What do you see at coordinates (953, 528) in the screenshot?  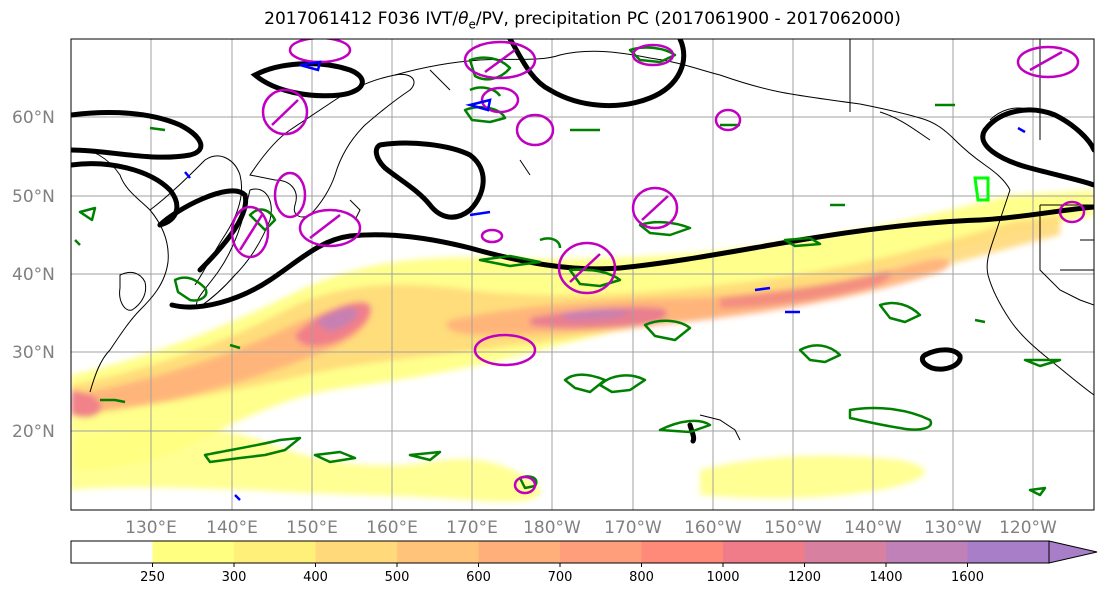 I see `lon-label: 130°W` at bounding box center [953, 528].